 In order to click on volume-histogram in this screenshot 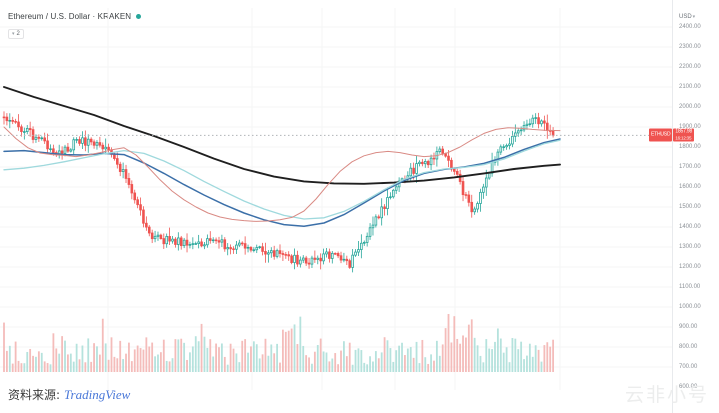, I will do `click(278, 343)`.